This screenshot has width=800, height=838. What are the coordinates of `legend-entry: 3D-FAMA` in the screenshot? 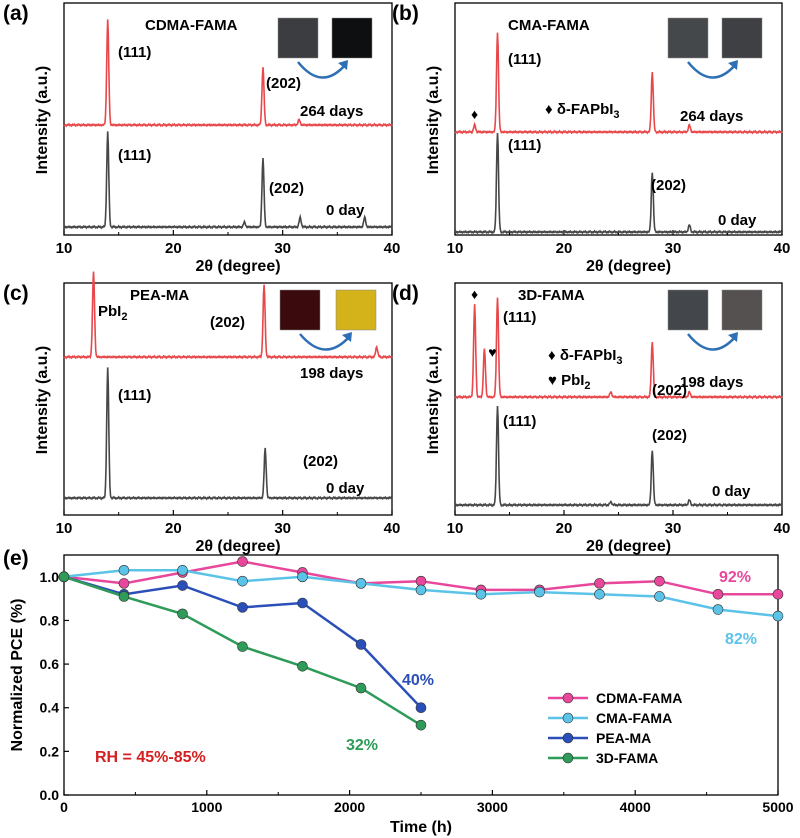 It's located at (627, 758).